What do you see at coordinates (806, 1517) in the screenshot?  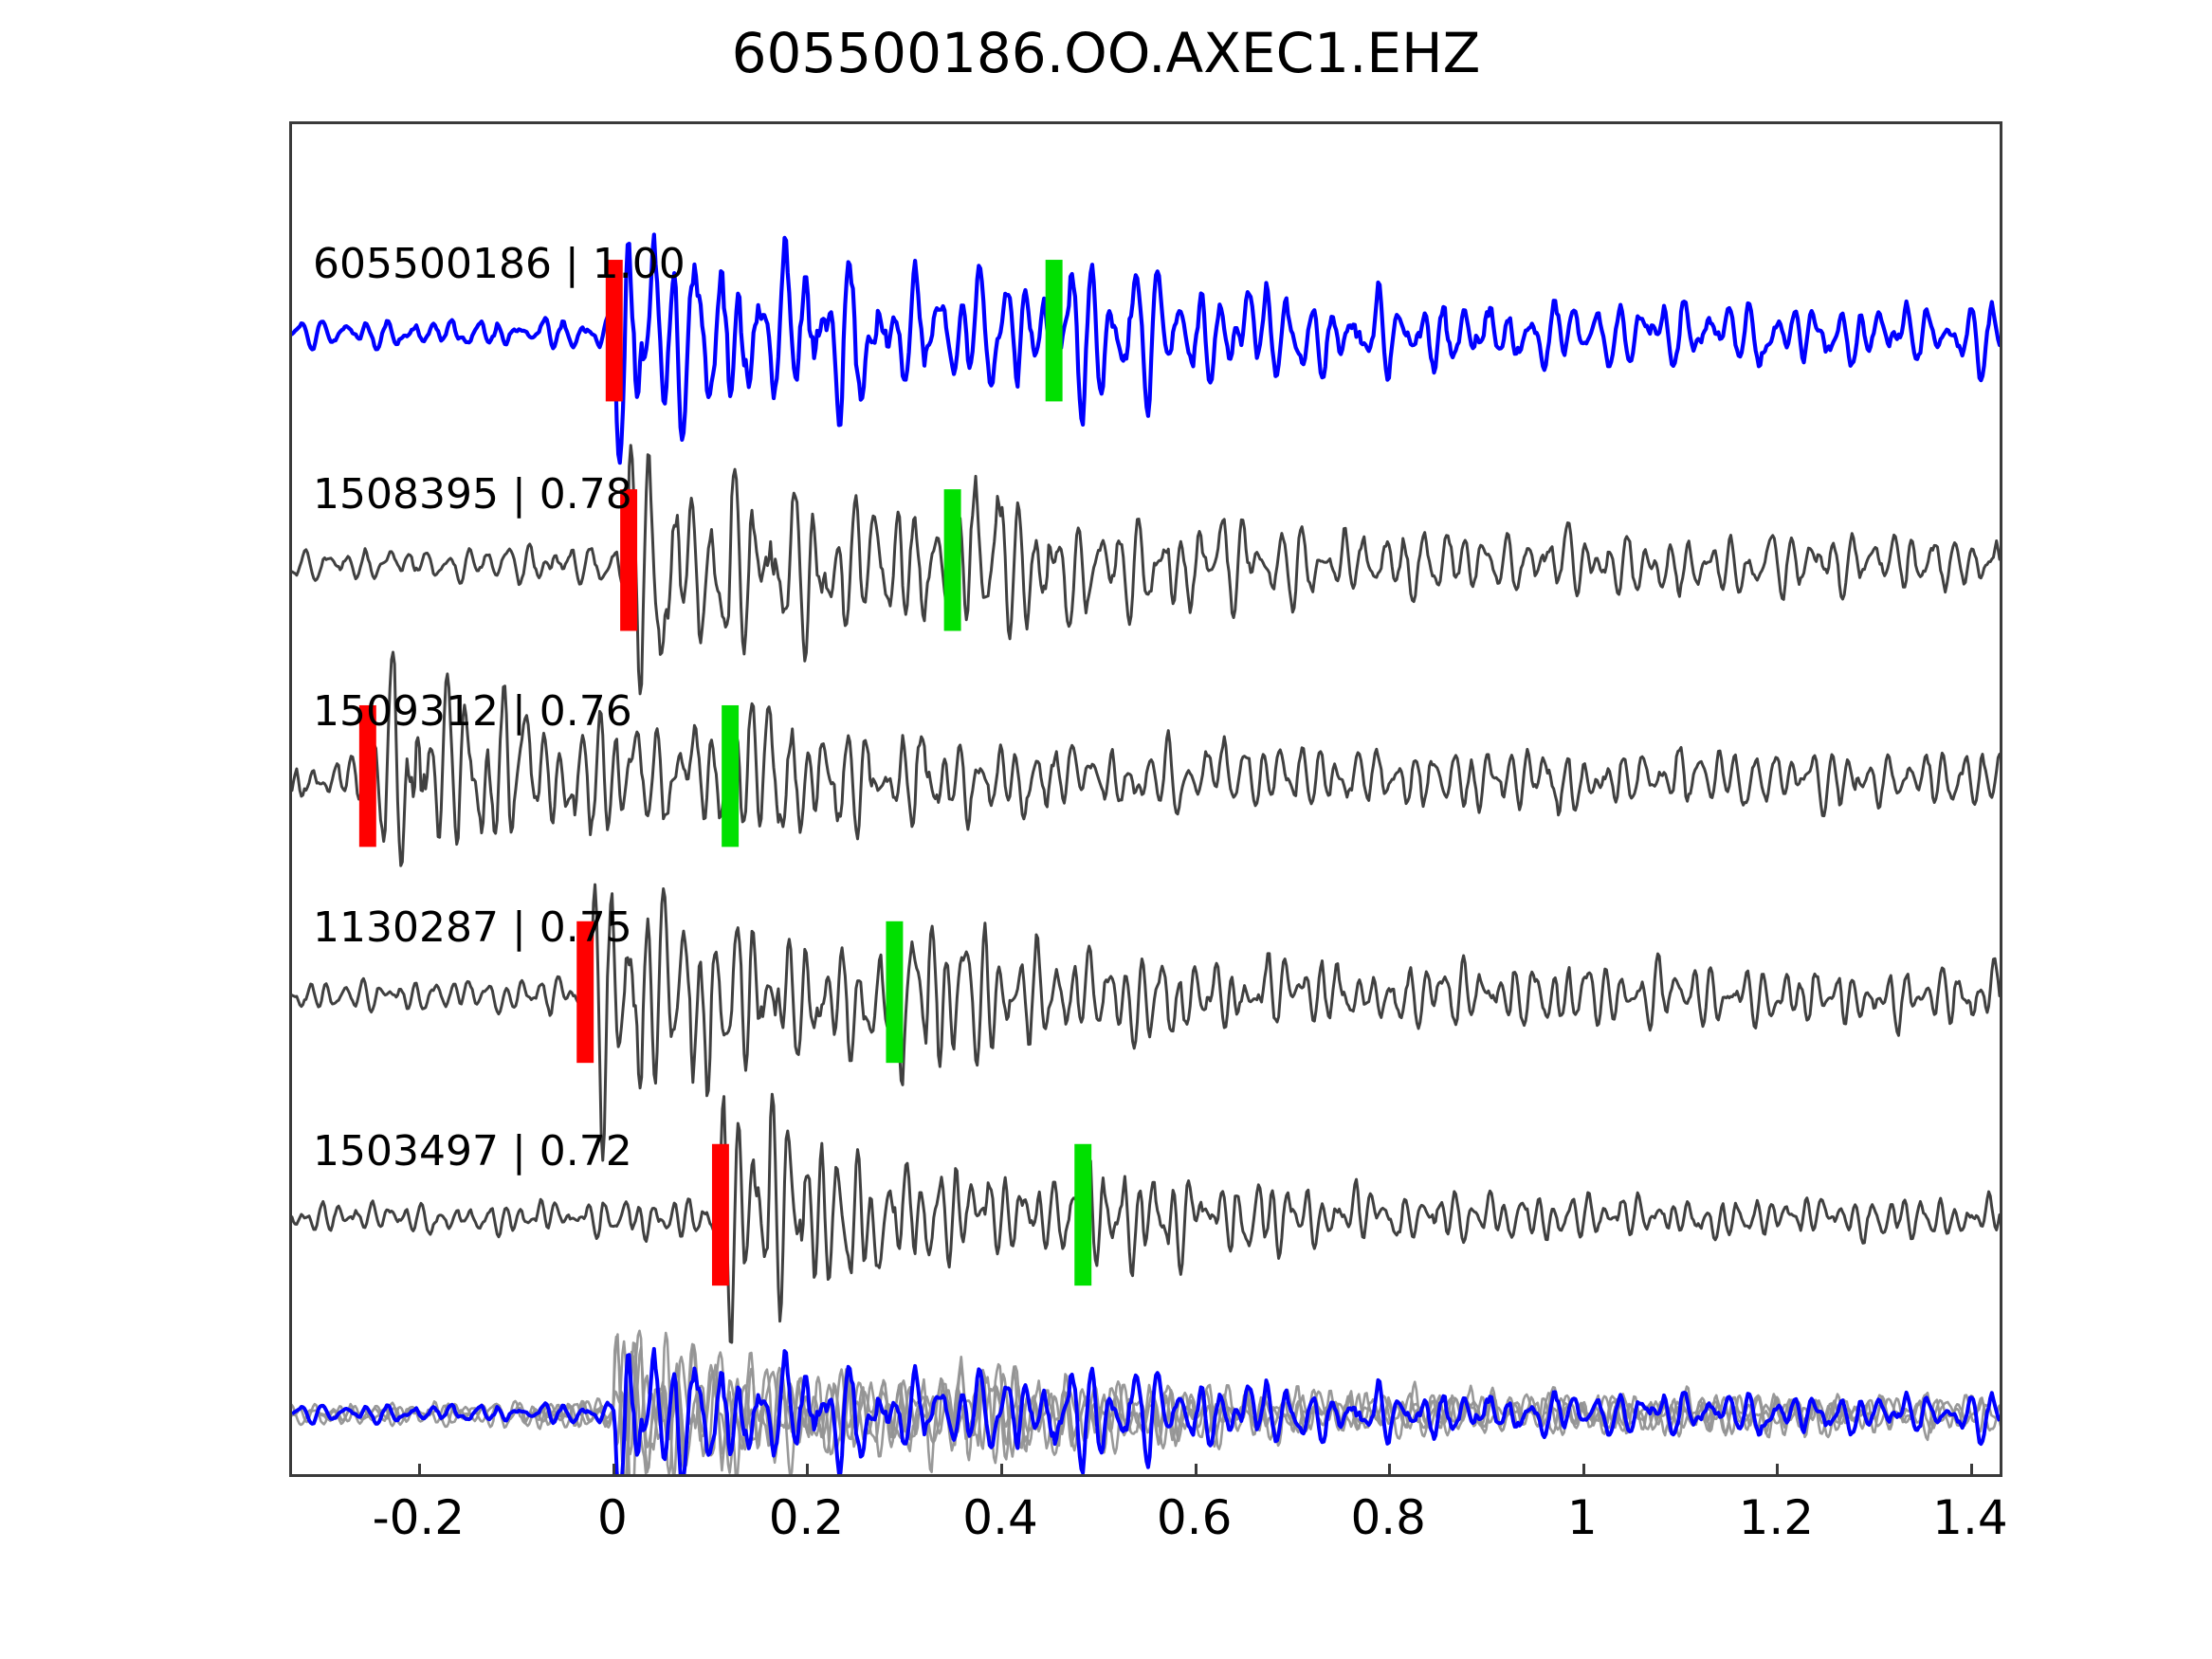 I see `x-tick-label: 0.2` at bounding box center [806, 1517].